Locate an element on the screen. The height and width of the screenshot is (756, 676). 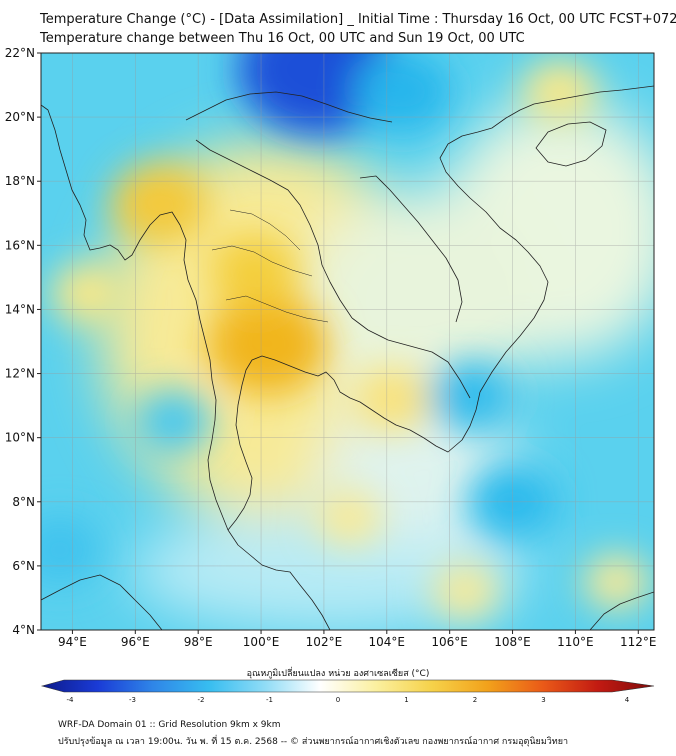
colorbar-label: -3 is located at coordinates (132, 700).